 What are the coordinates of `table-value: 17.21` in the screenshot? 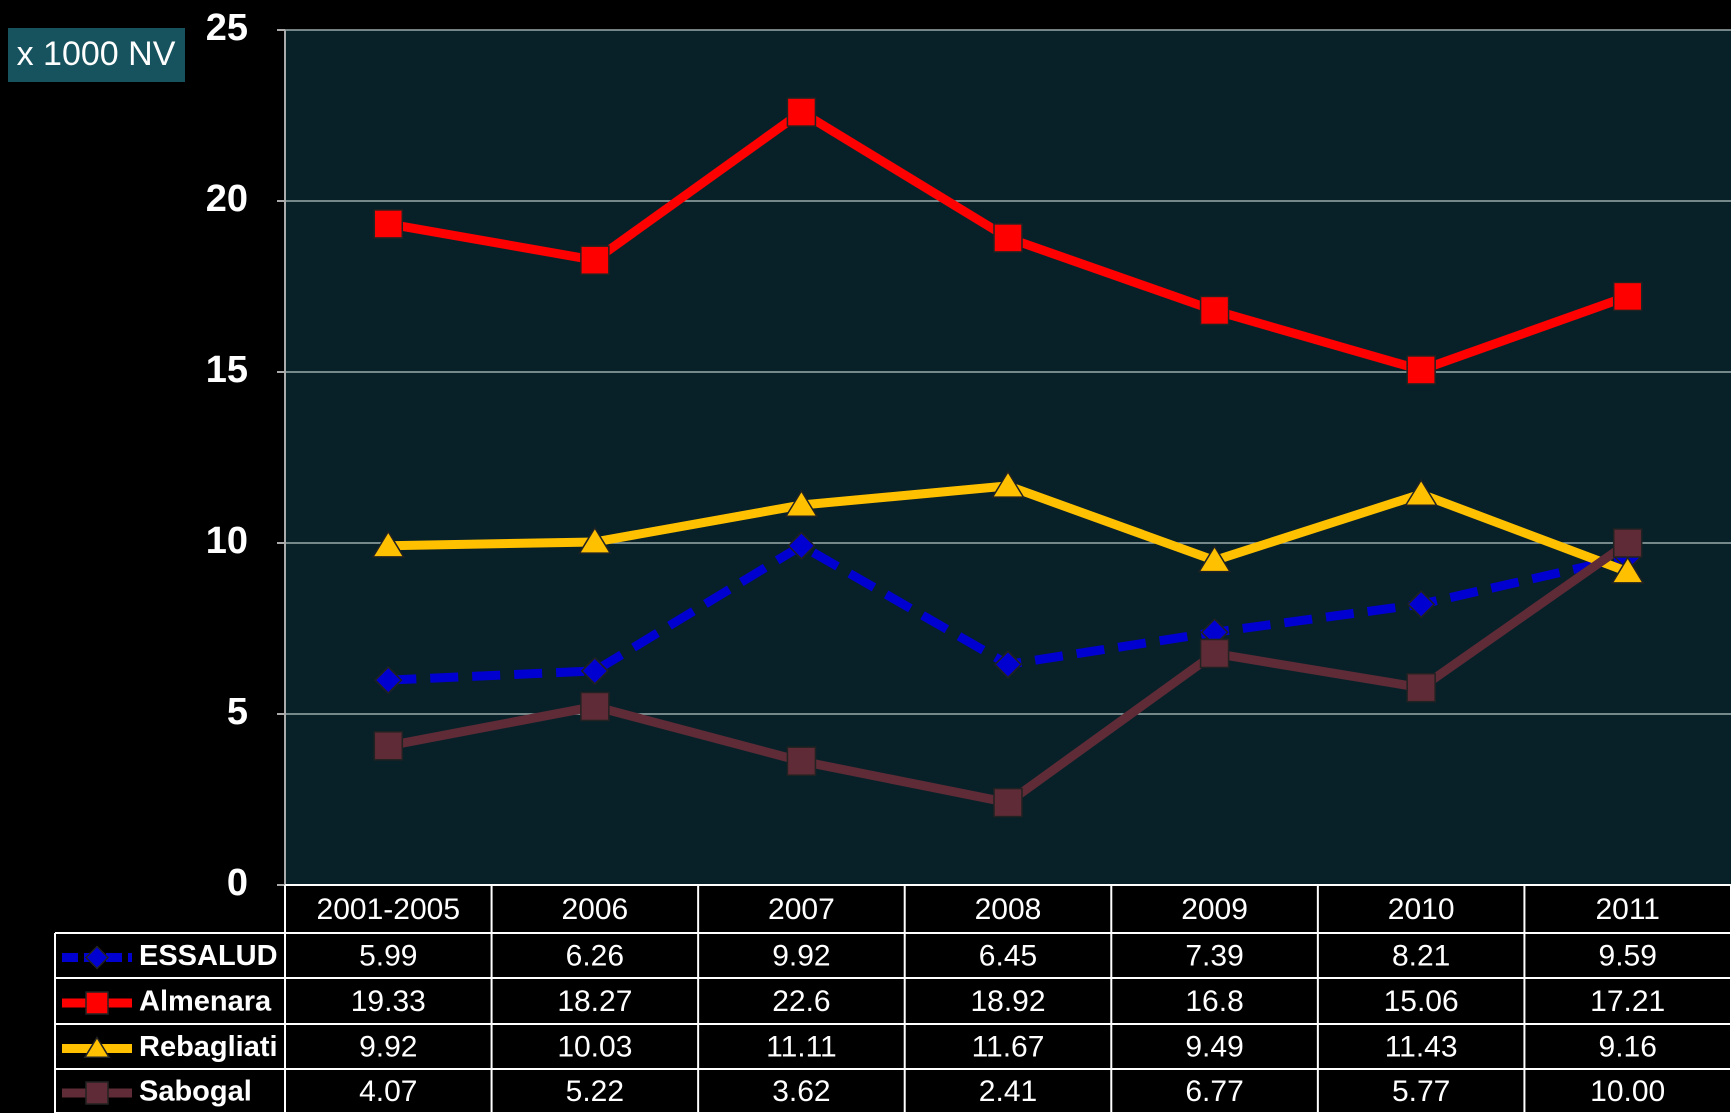 It's located at (1627, 1001).